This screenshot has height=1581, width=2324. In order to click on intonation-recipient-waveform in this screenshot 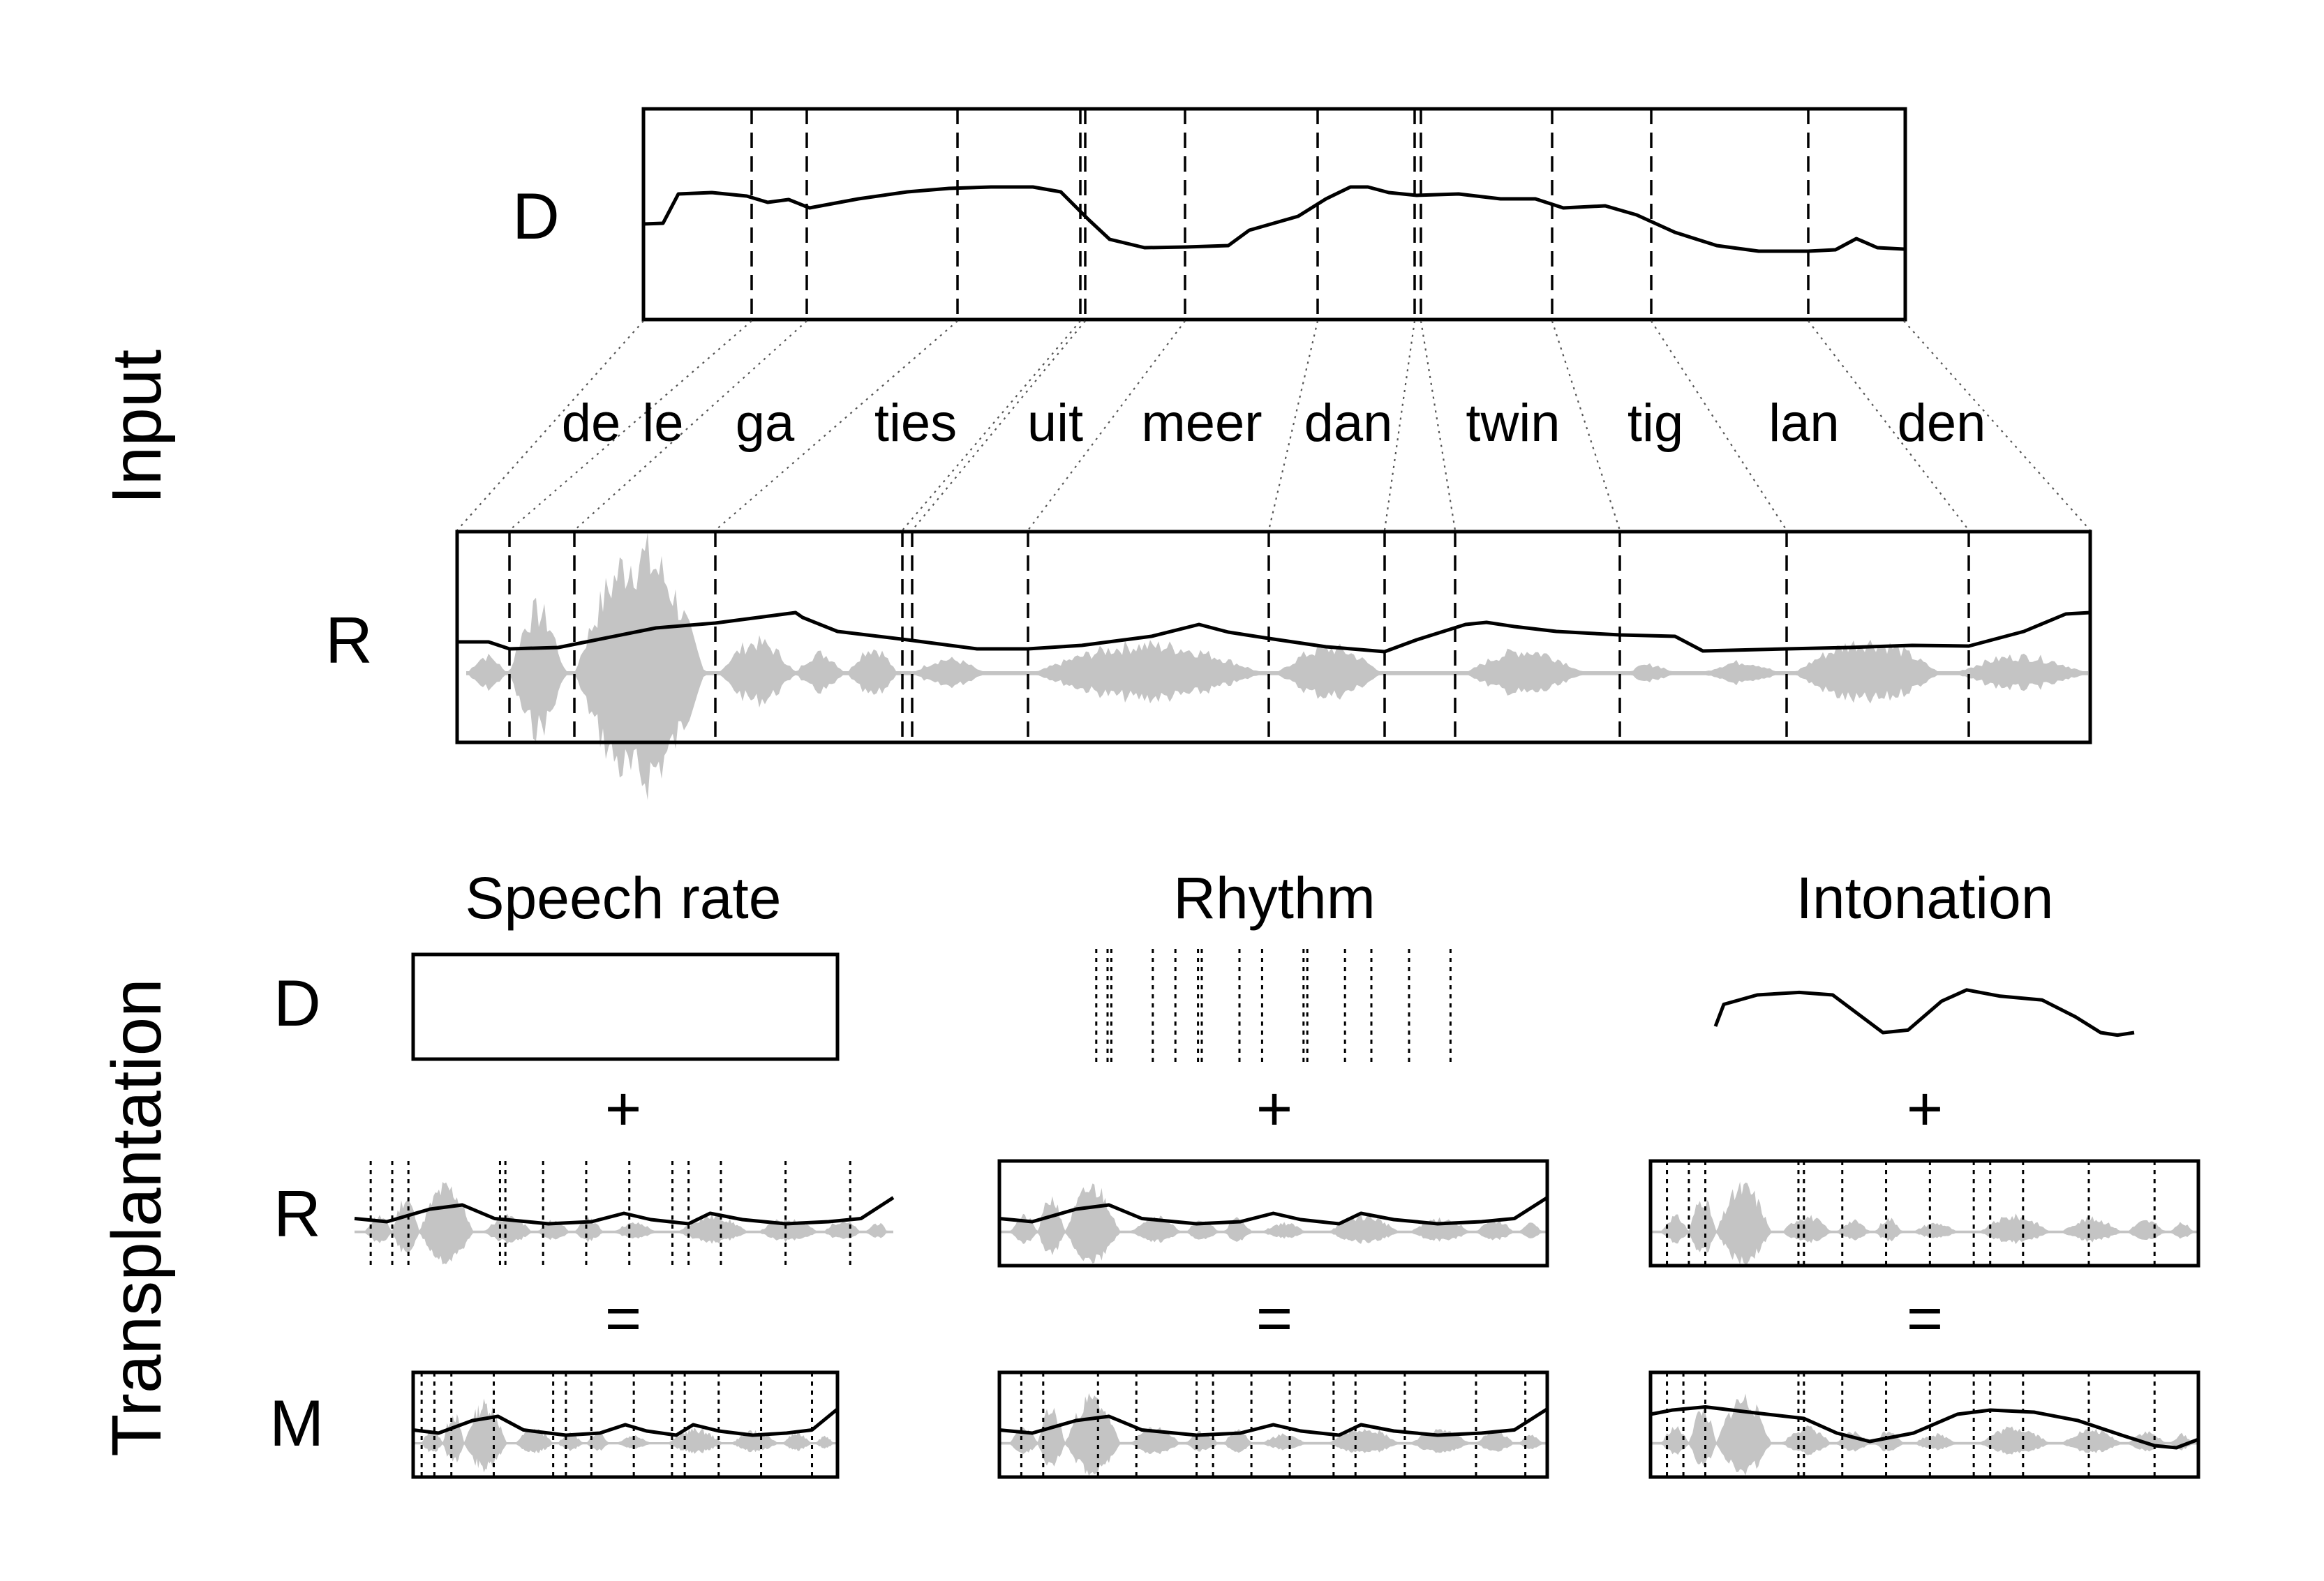, I will do `click(1924, 1223)`.